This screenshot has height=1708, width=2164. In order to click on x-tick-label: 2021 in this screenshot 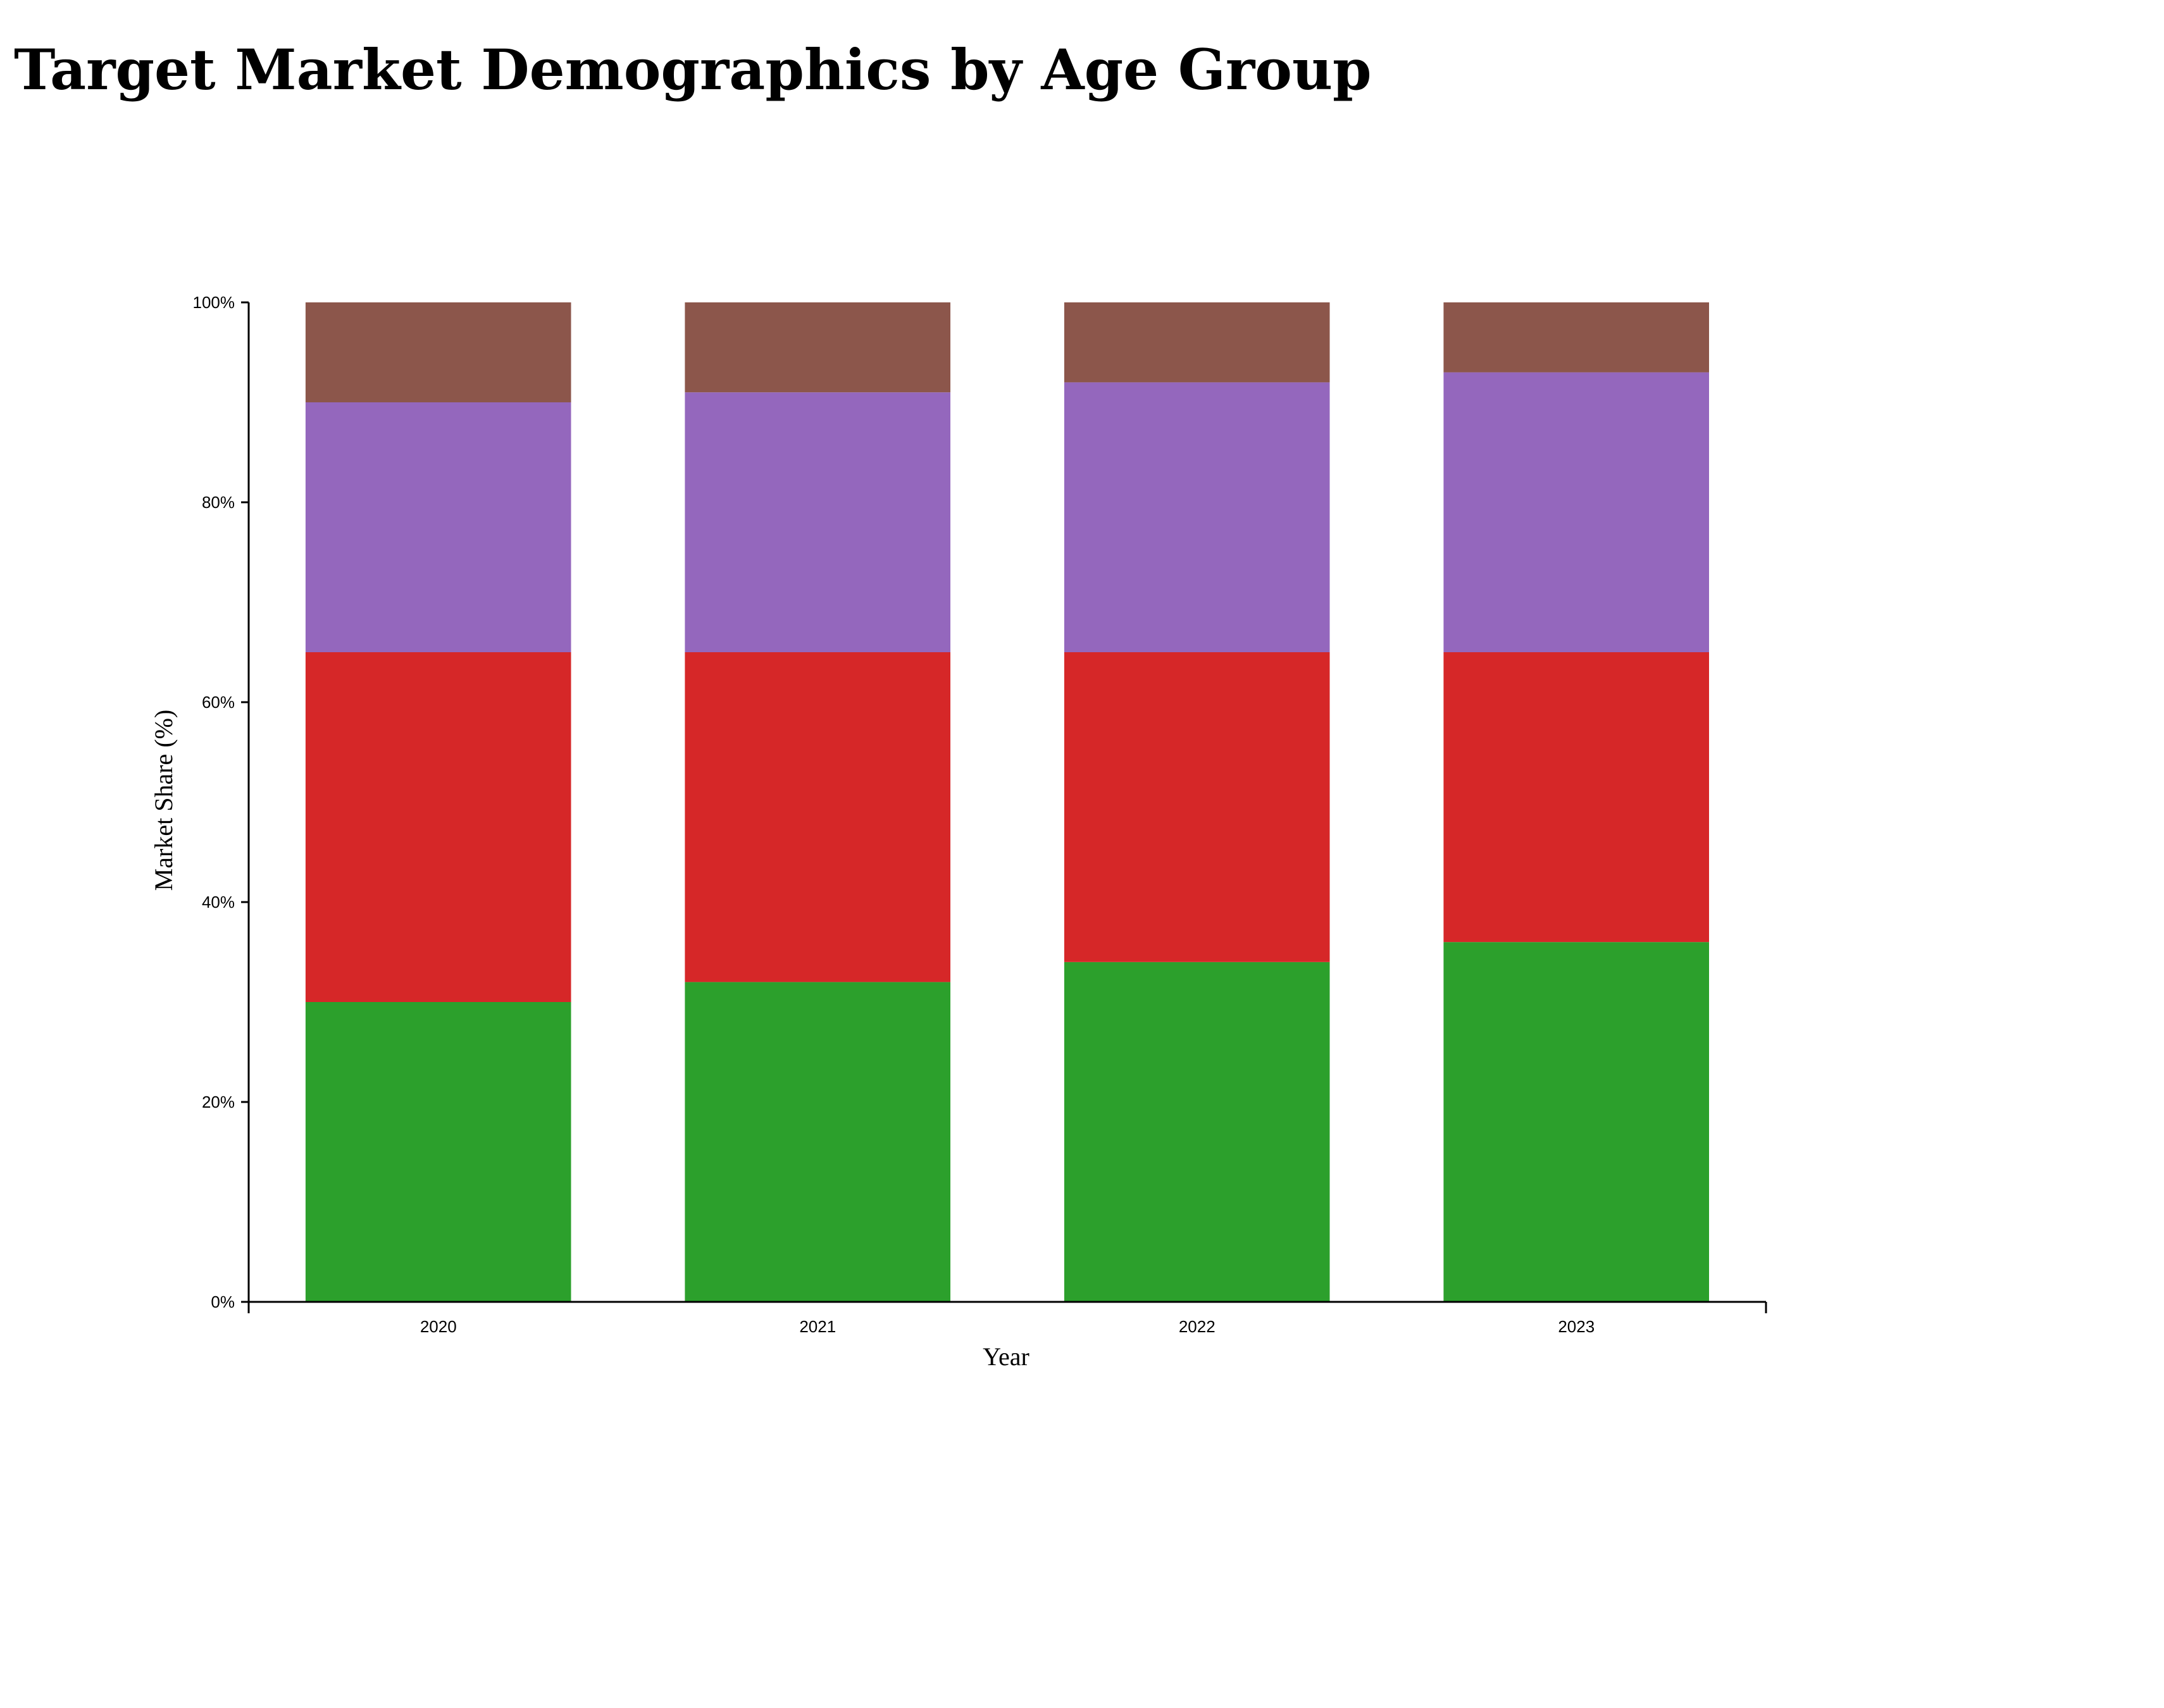, I will do `click(818, 1326)`.